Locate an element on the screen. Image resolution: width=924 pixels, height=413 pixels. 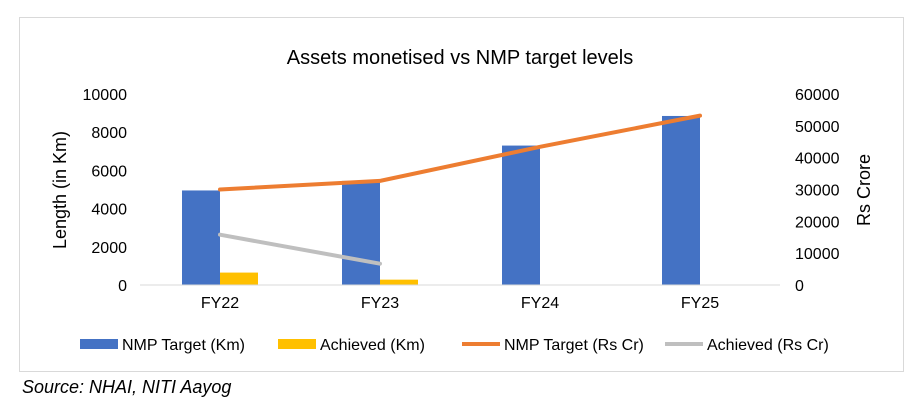
bar-nmp-target-km-fy23 is located at coordinates (361, 232).